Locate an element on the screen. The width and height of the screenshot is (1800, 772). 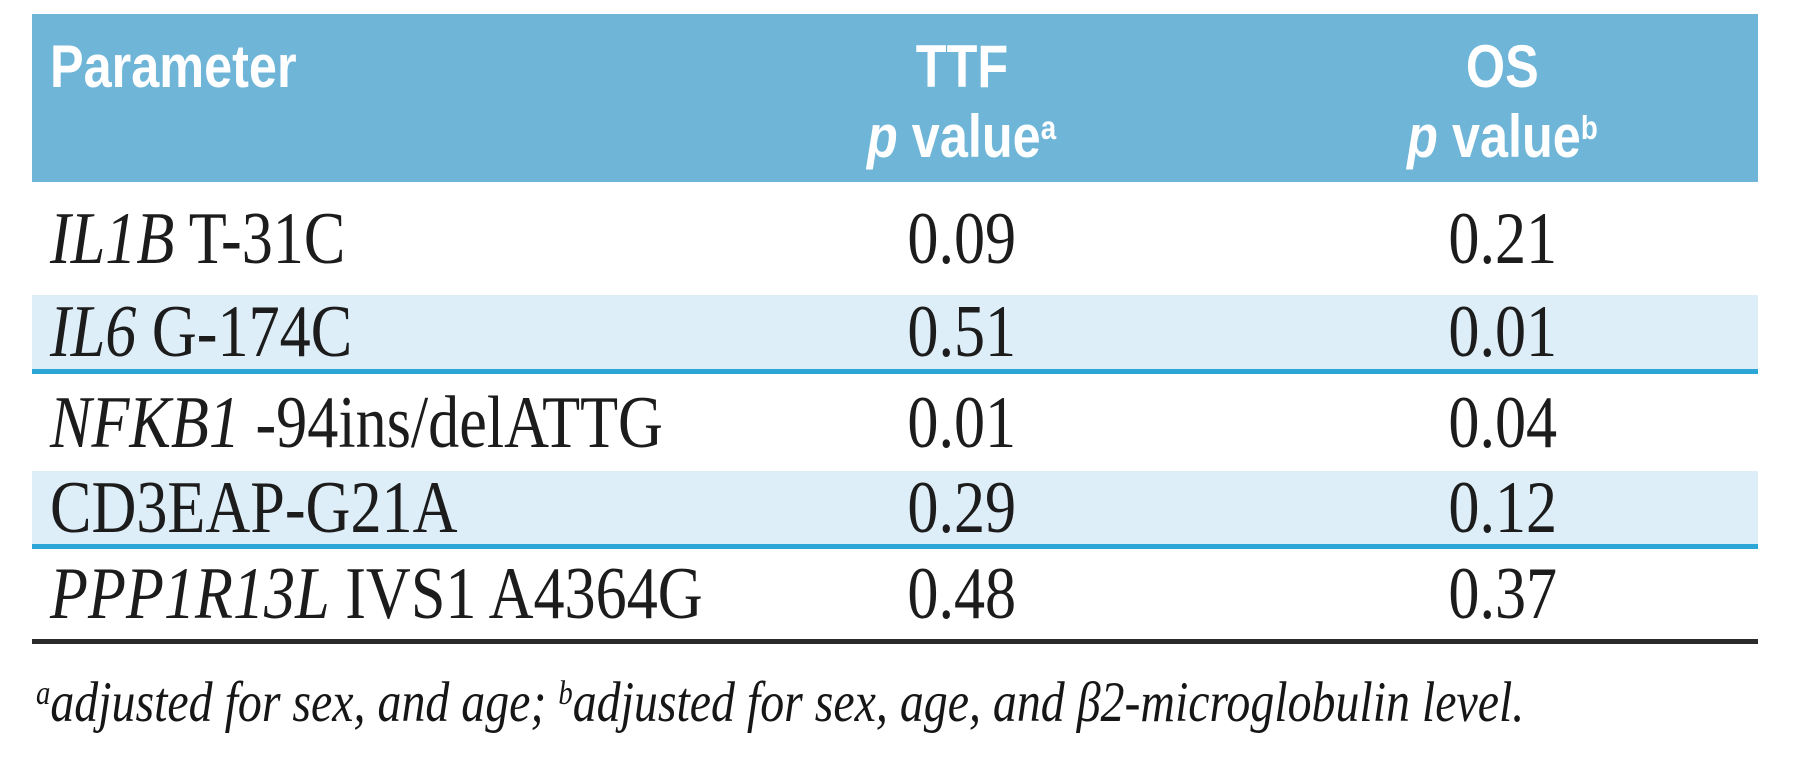
header-cell-parameter: Parameter is located at coordinates (354, 98).